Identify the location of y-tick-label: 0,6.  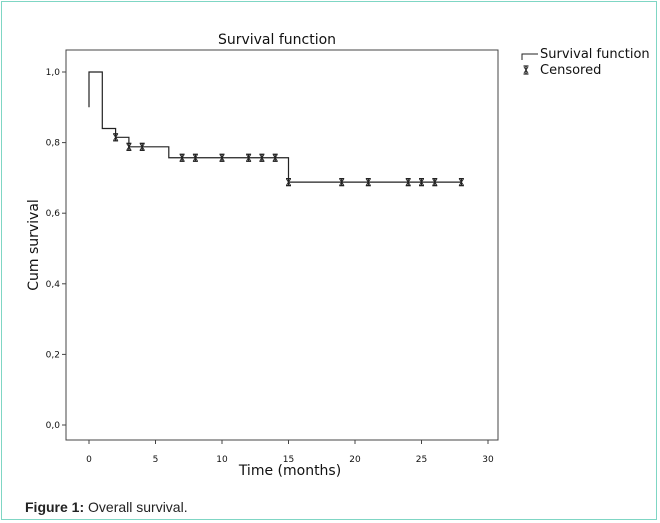
(53, 214).